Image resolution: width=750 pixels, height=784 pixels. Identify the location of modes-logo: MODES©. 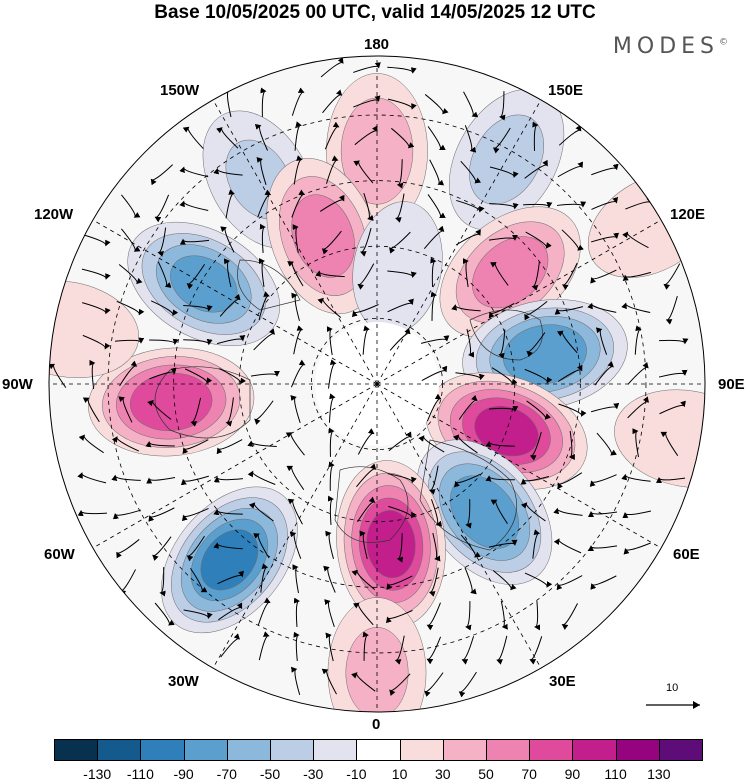
(670, 46).